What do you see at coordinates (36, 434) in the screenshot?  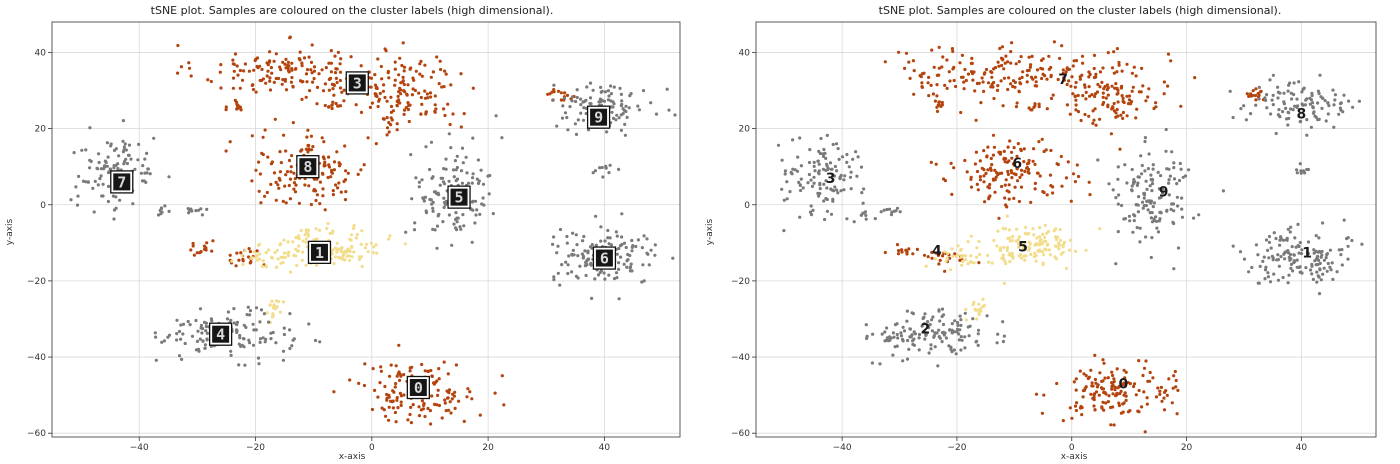 I see `y-tick-label: −60` at bounding box center [36, 434].